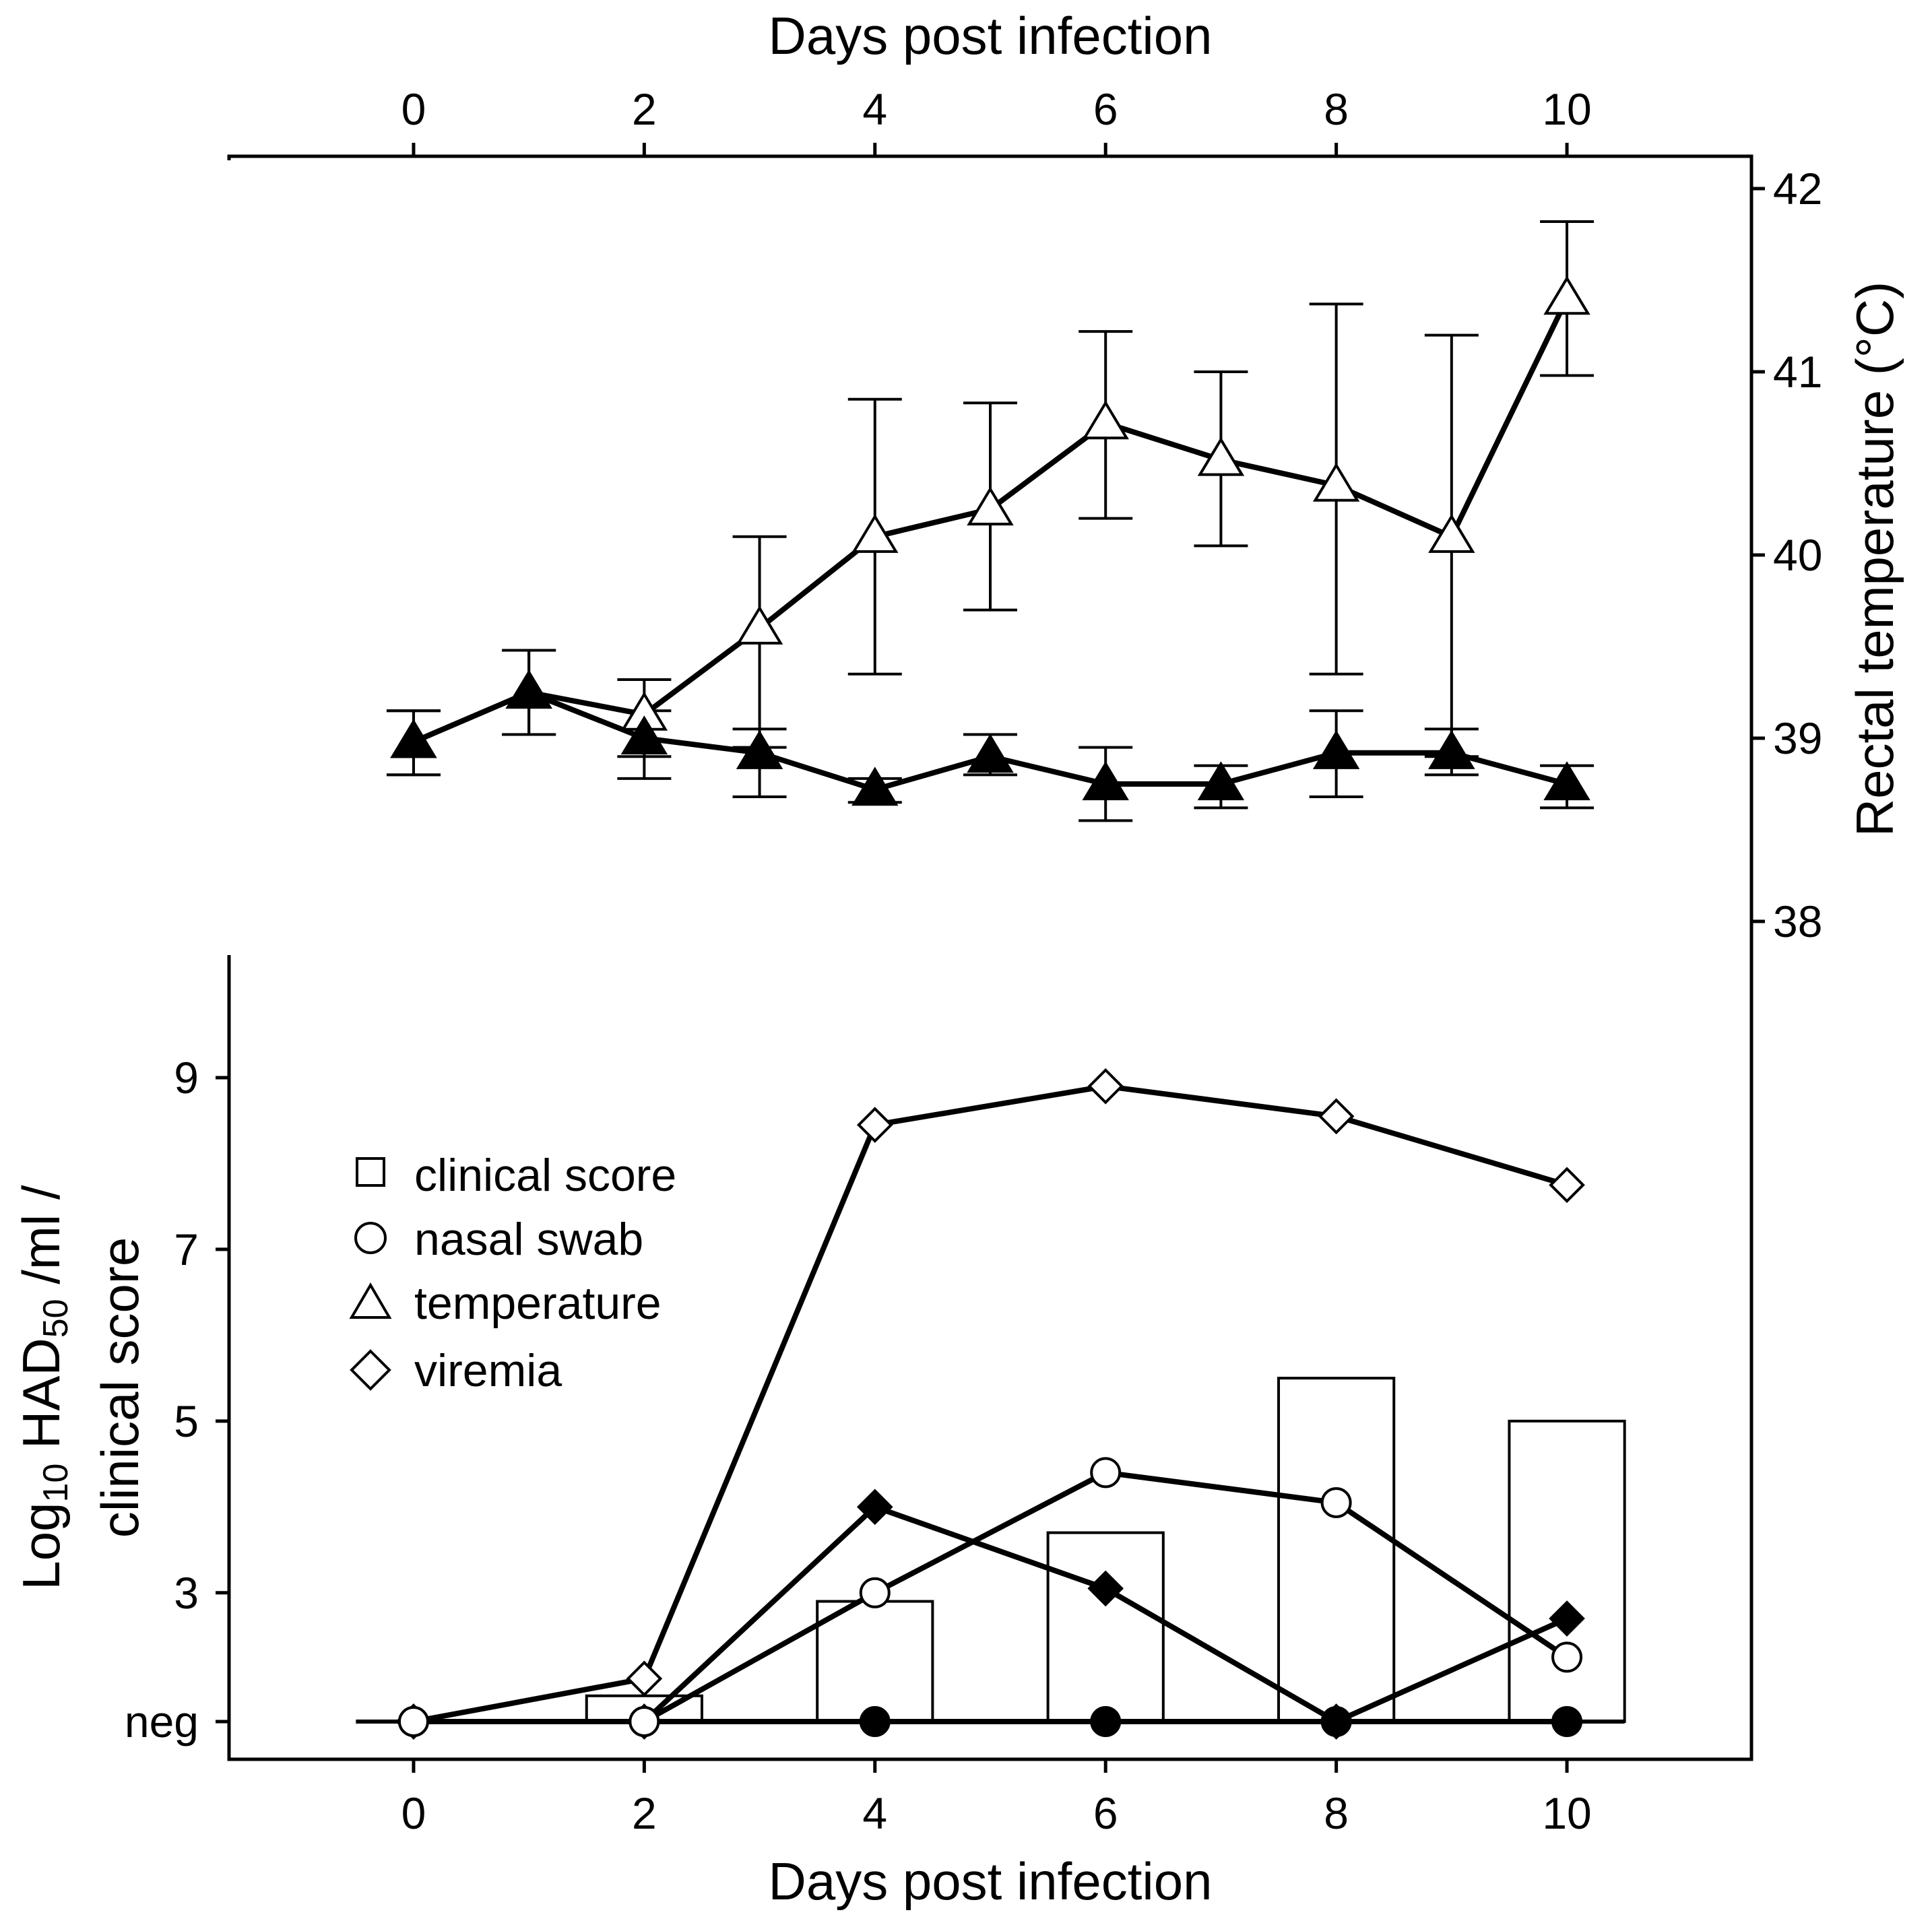 Image resolution: width=1932 pixels, height=1927 pixels. I want to click on left-y-tick-label: 7, so click(186, 1249).